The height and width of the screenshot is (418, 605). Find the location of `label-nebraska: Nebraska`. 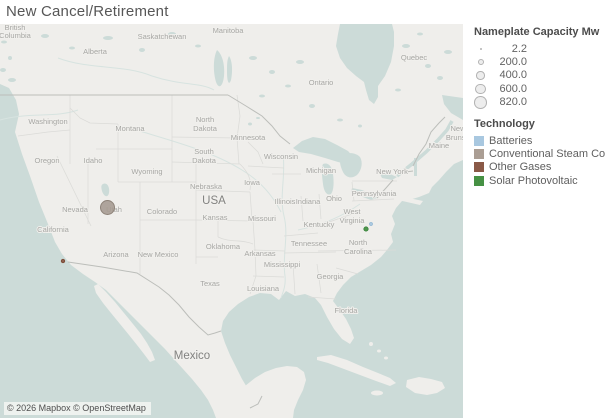

label-nebraska: Nebraska is located at coordinates (206, 186).